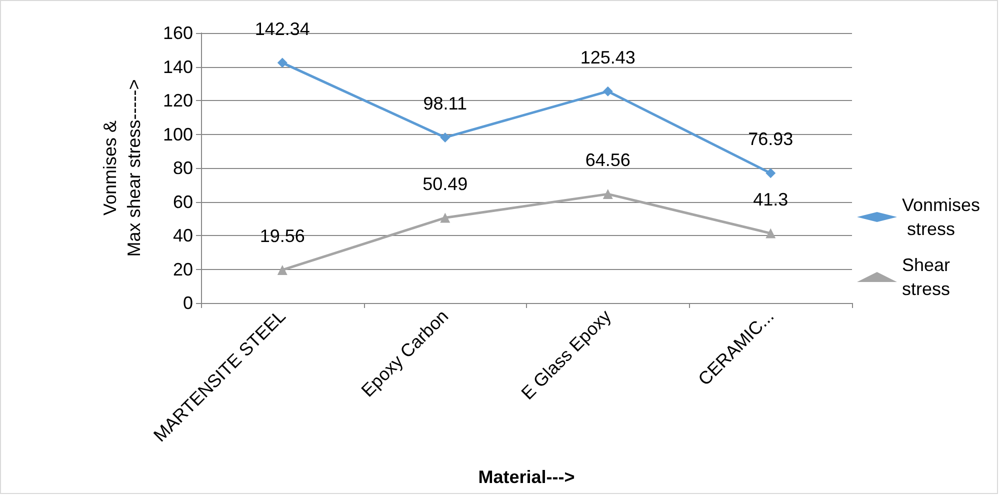 The image size is (1000, 496). I want to click on y-tick-label: 80, so click(182, 168).